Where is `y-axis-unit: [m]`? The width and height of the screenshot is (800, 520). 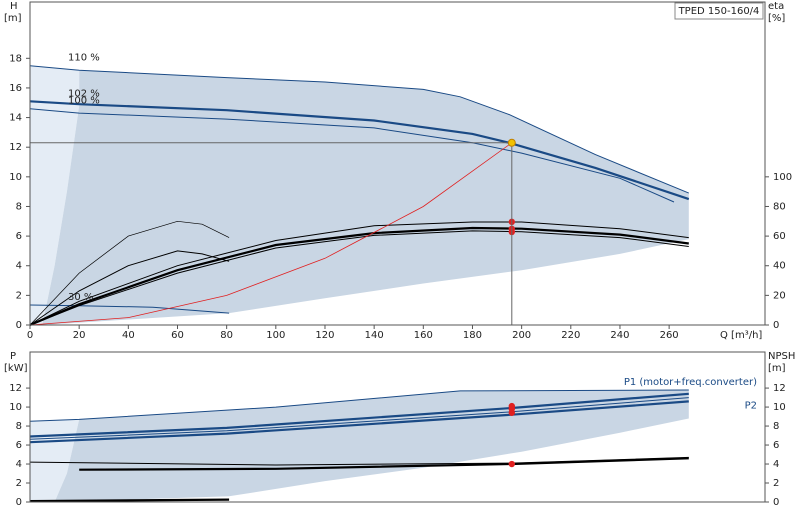
y-axis-unit: [m] is located at coordinates (13, 18).